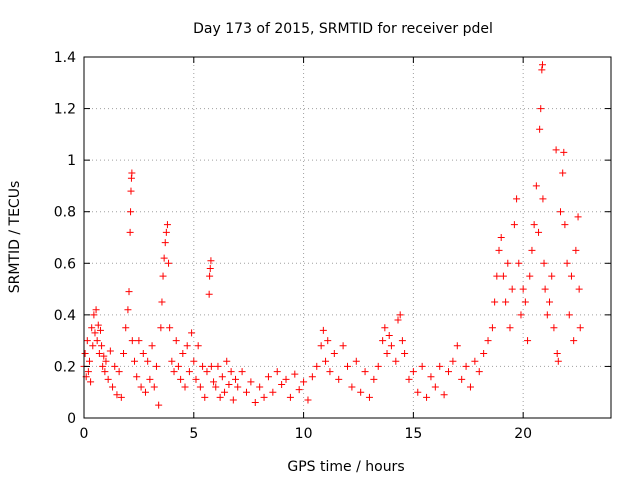  Describe the element at coordinates (71, 419) in the screenshot. I see `y-tick-label: 0` at that location.